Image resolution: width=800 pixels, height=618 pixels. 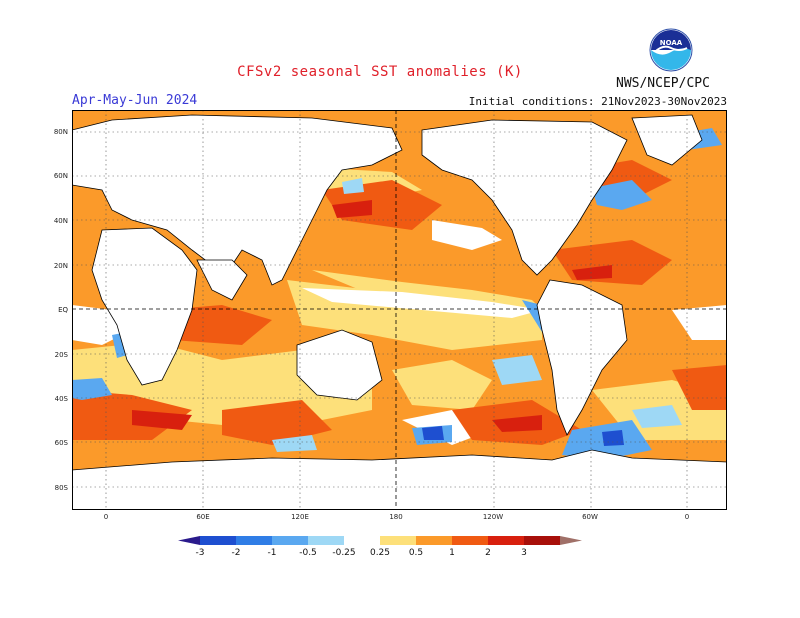 What do you see at coordinates (300, 517) in the screenshot?
I see `lon-label: 120E` at bounding box center [300, 517].